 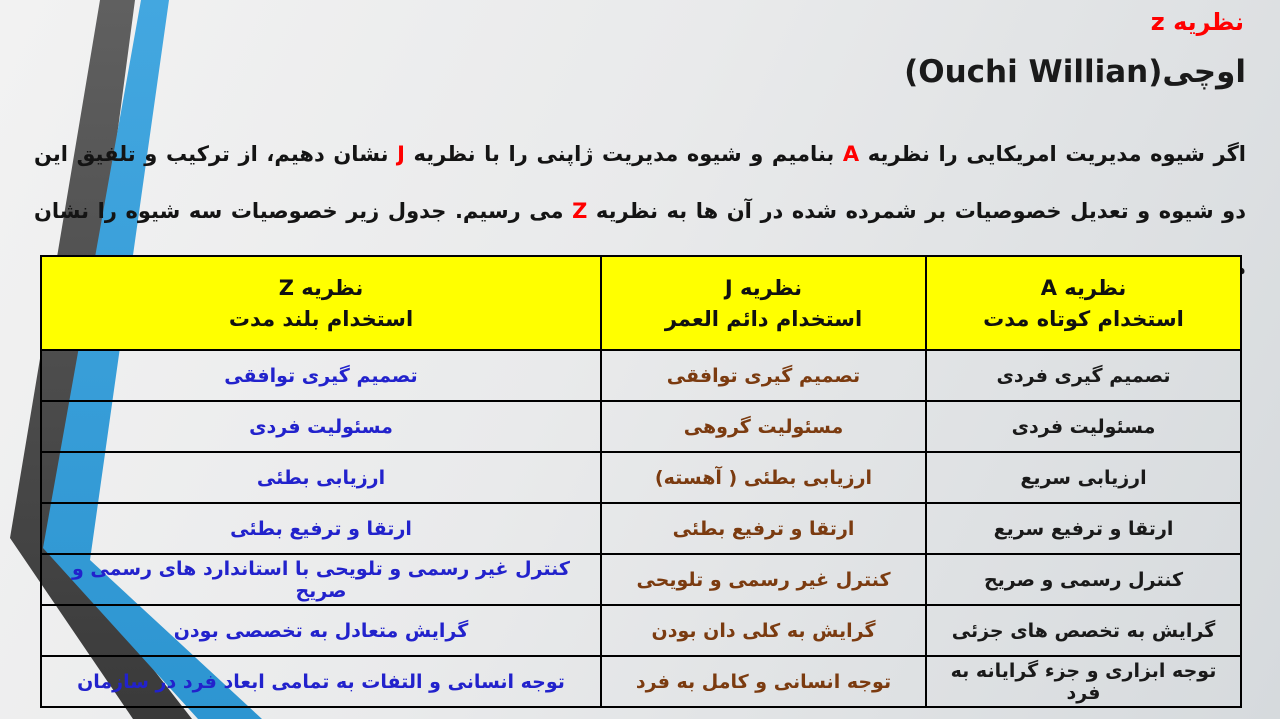 What do you see at coordinates (763, 426) in the screenshot?
I see `cell-j: مسئولیت گروهی` at bounding box center [763, 426].